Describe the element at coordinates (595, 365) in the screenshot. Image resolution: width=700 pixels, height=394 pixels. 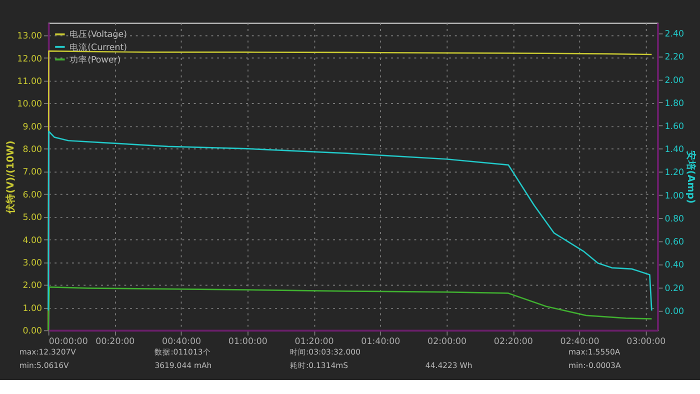
I see `text: min:-0.0003A` at that location.